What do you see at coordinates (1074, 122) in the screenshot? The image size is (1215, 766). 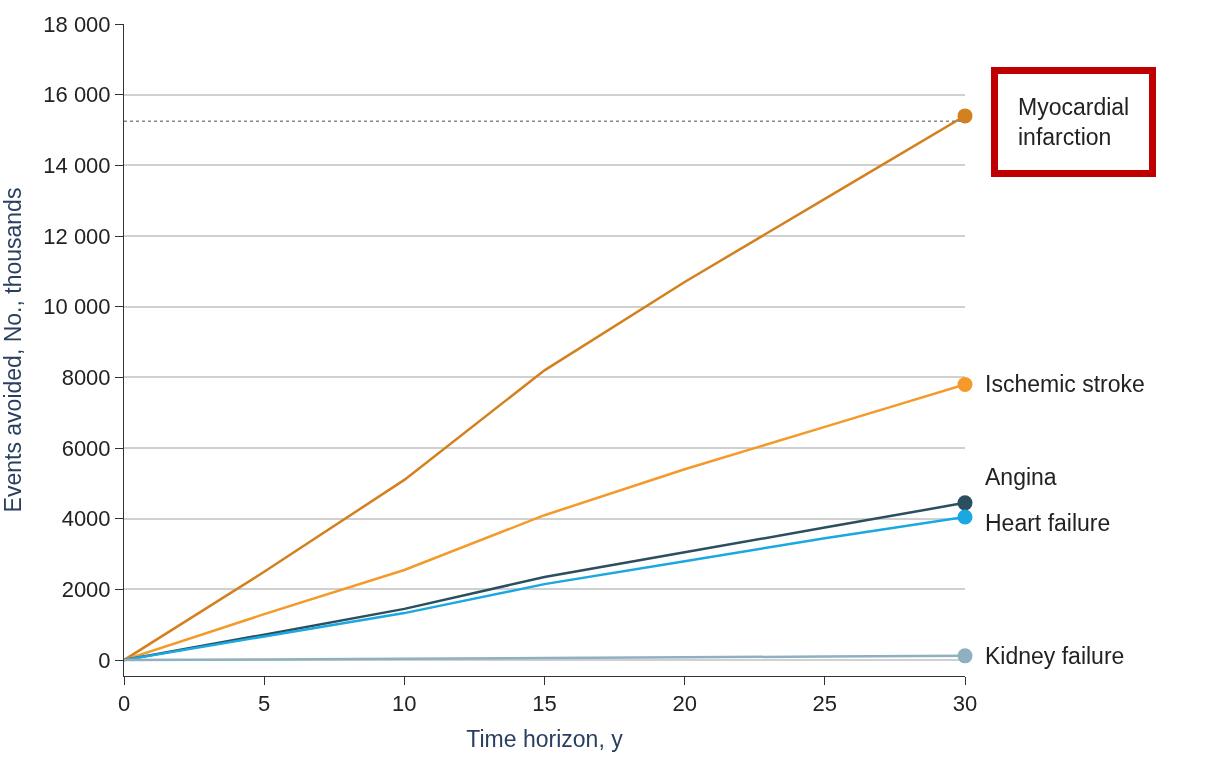 I see `series-label: Myocardial infarction` at bounding box center [1074, 122].